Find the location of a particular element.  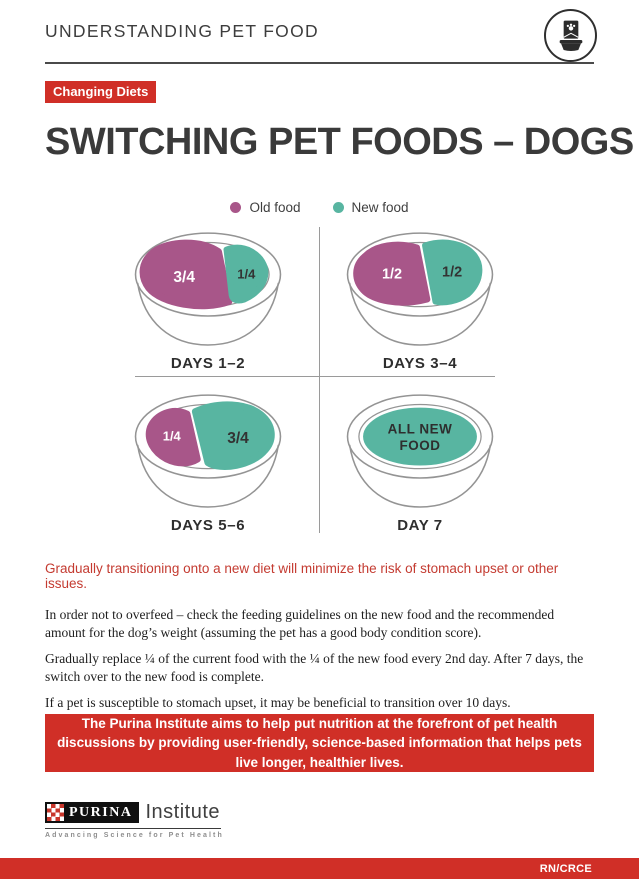

legend-item-old-food: Old food is located at coordinates (265, 207).